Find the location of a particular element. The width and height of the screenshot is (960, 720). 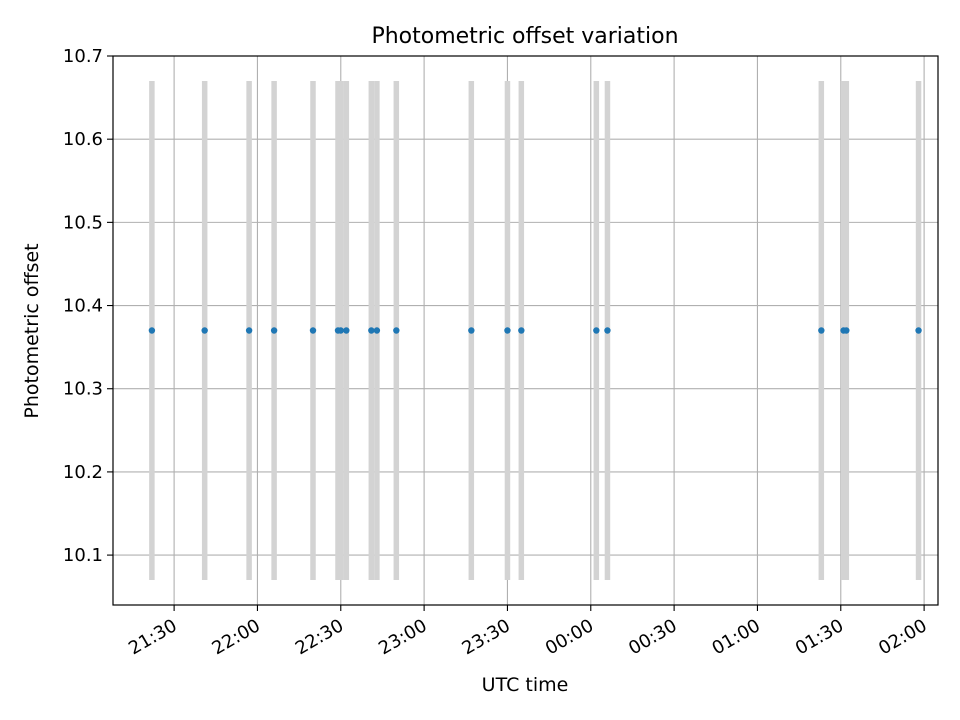

y-tick-label: 10.2 is located at coordinates (83, 472).